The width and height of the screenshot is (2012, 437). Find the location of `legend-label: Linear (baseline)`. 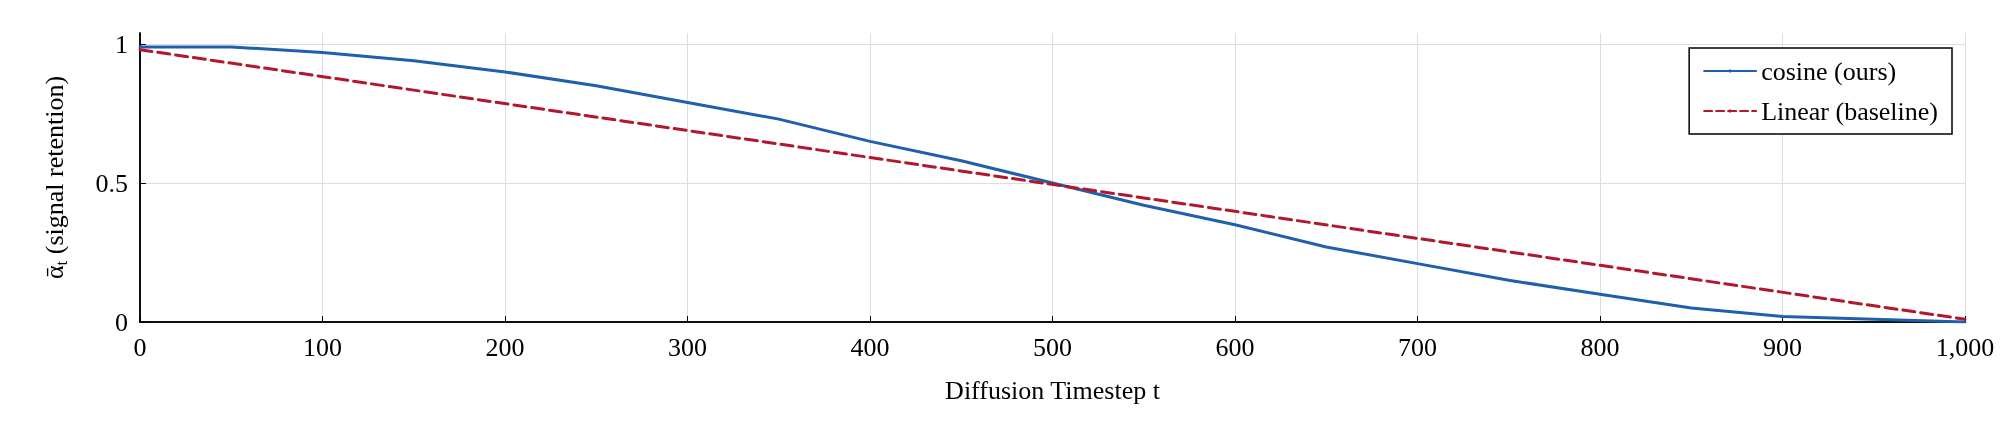

legend-label: Linear (baseline) is located at coordinates (1850, 111).